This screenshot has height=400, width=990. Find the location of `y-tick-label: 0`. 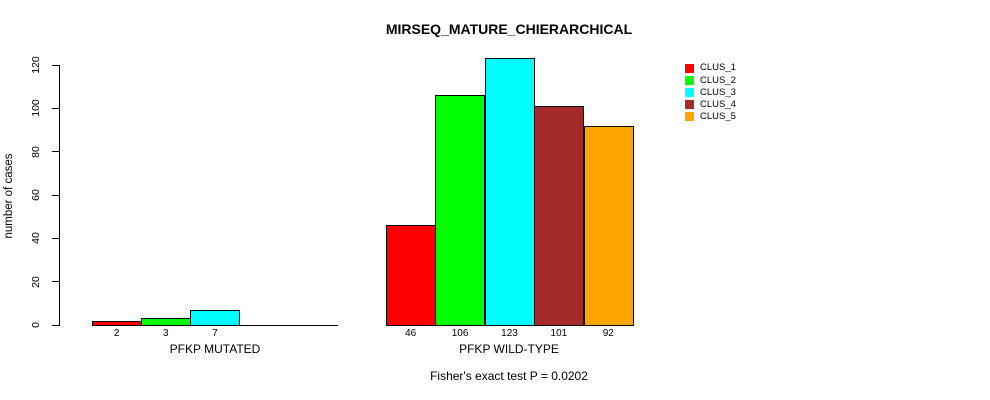

y-tick-label: 0 is located at coordinates (36, 325).